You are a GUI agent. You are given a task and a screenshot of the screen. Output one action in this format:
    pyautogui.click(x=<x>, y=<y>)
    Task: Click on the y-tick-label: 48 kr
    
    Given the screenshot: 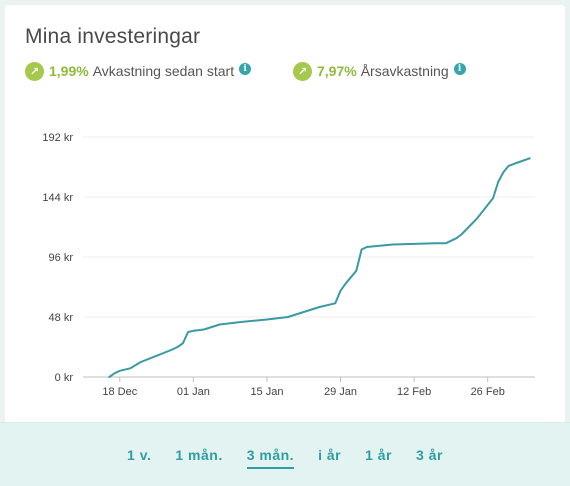 What is the action you would take?
    pyautogui.click(x=61, y=318)
    